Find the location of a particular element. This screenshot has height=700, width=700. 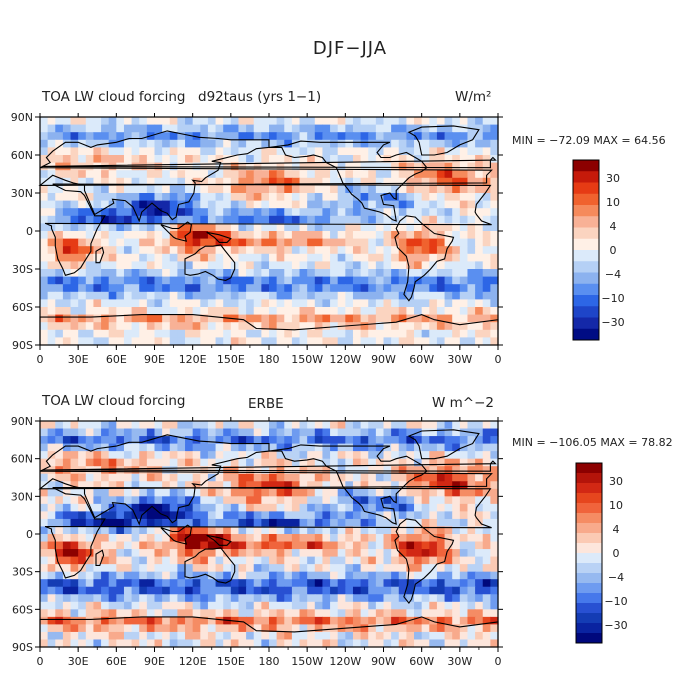

panel2-stats: MIN = −106.05 MAX = 78.82 is located at coordinates (592, 442).